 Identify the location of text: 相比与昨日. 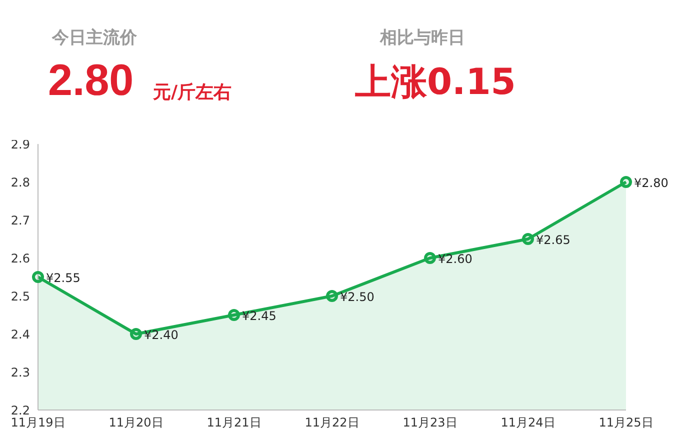
(422, 38).